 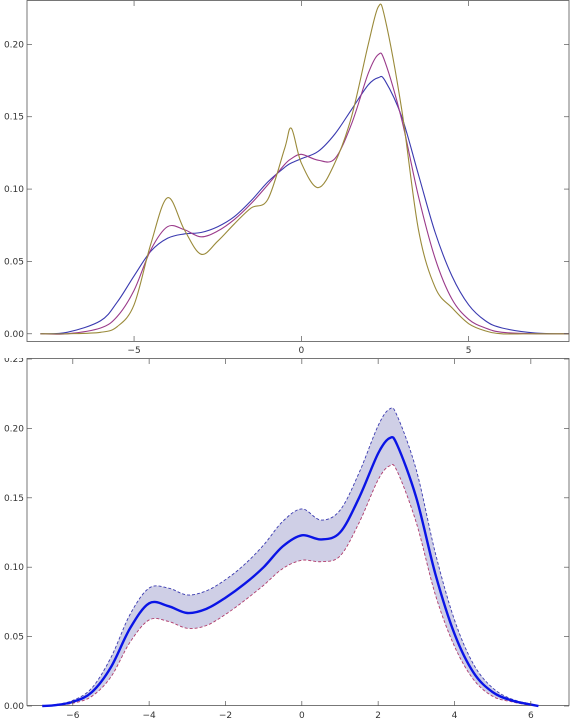 I want to click on x-tick-label: 5, so click(x=469, y=351).